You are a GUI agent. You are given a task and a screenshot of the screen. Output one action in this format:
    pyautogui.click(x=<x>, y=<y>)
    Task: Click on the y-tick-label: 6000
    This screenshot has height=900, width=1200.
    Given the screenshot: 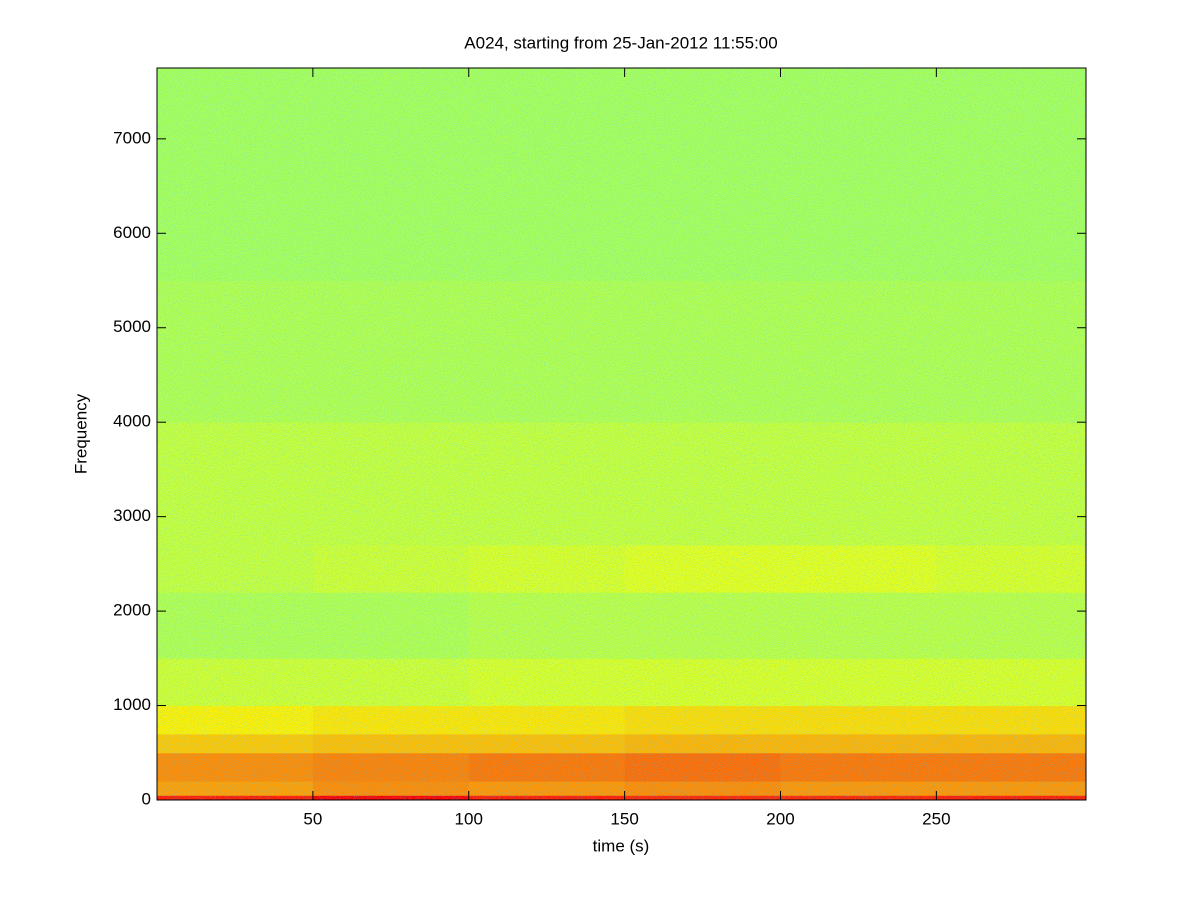 What is the action you would take?
    pyautogui.click(x=132, y=232)
    